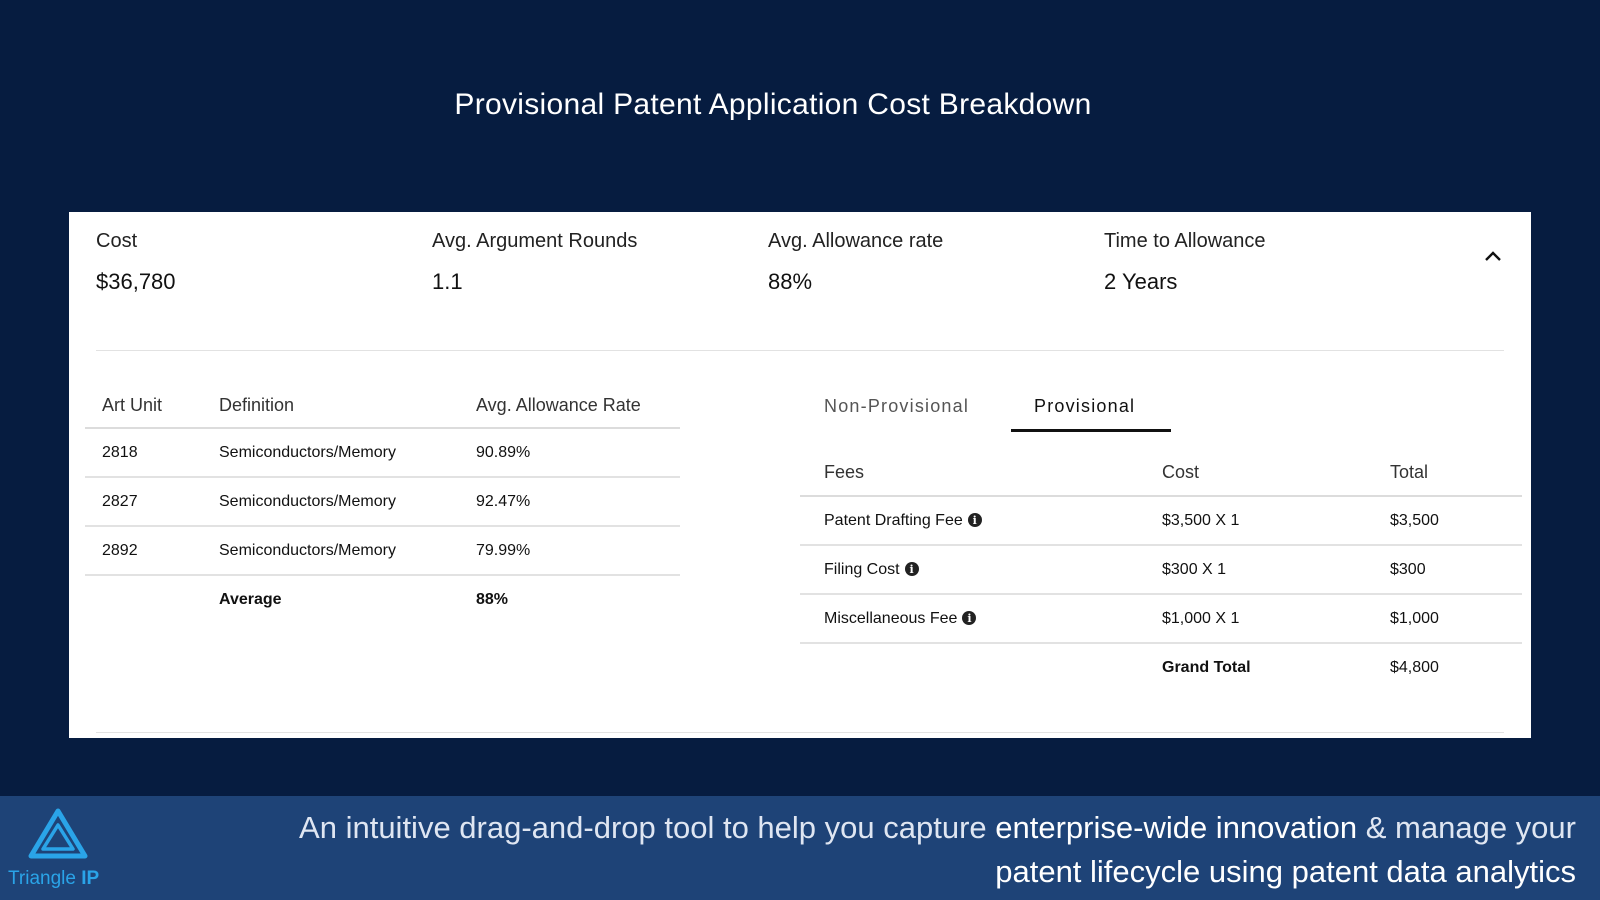 The image size is (1600, 900). I want to click on art-unit-cell: 2892, so click(143, 551).